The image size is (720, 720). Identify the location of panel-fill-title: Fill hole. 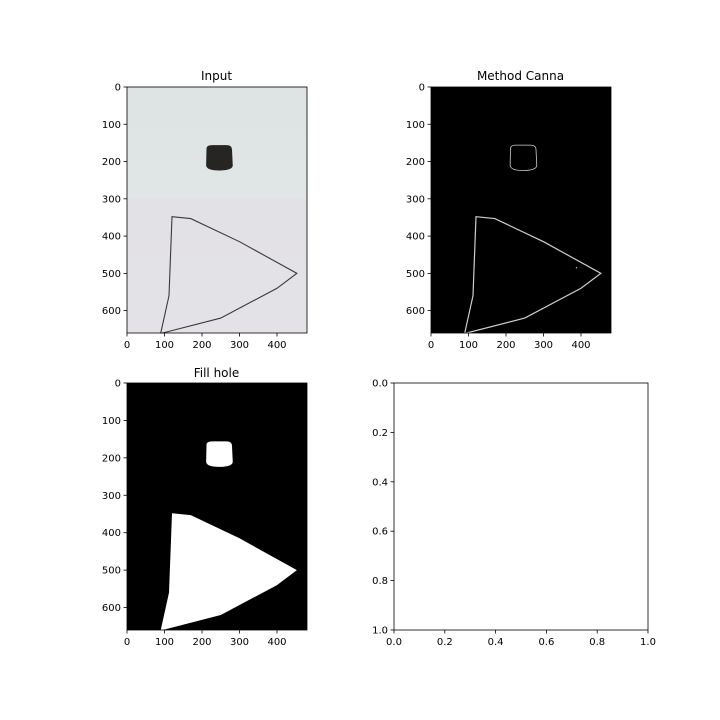
(217, 373).